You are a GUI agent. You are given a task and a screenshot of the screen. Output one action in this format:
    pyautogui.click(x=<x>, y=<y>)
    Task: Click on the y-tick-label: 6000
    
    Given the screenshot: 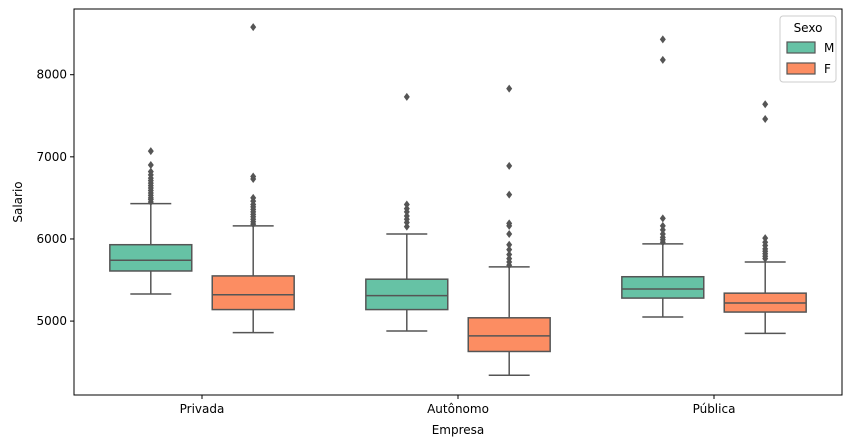 What is the action you would take?
    pyautogui.click(x=51, y=239)
    